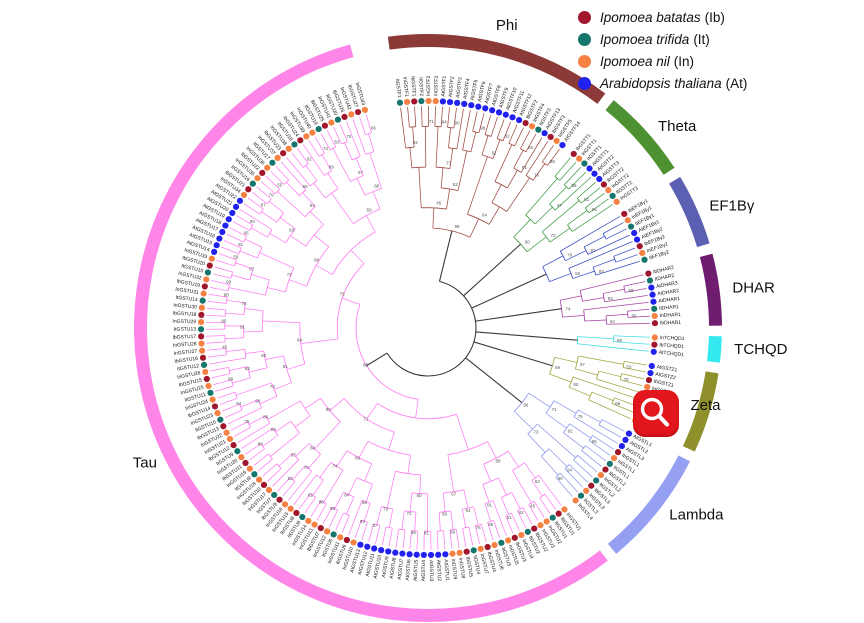  I want to click on clade-label-phi: Phi, so click(507, 25).